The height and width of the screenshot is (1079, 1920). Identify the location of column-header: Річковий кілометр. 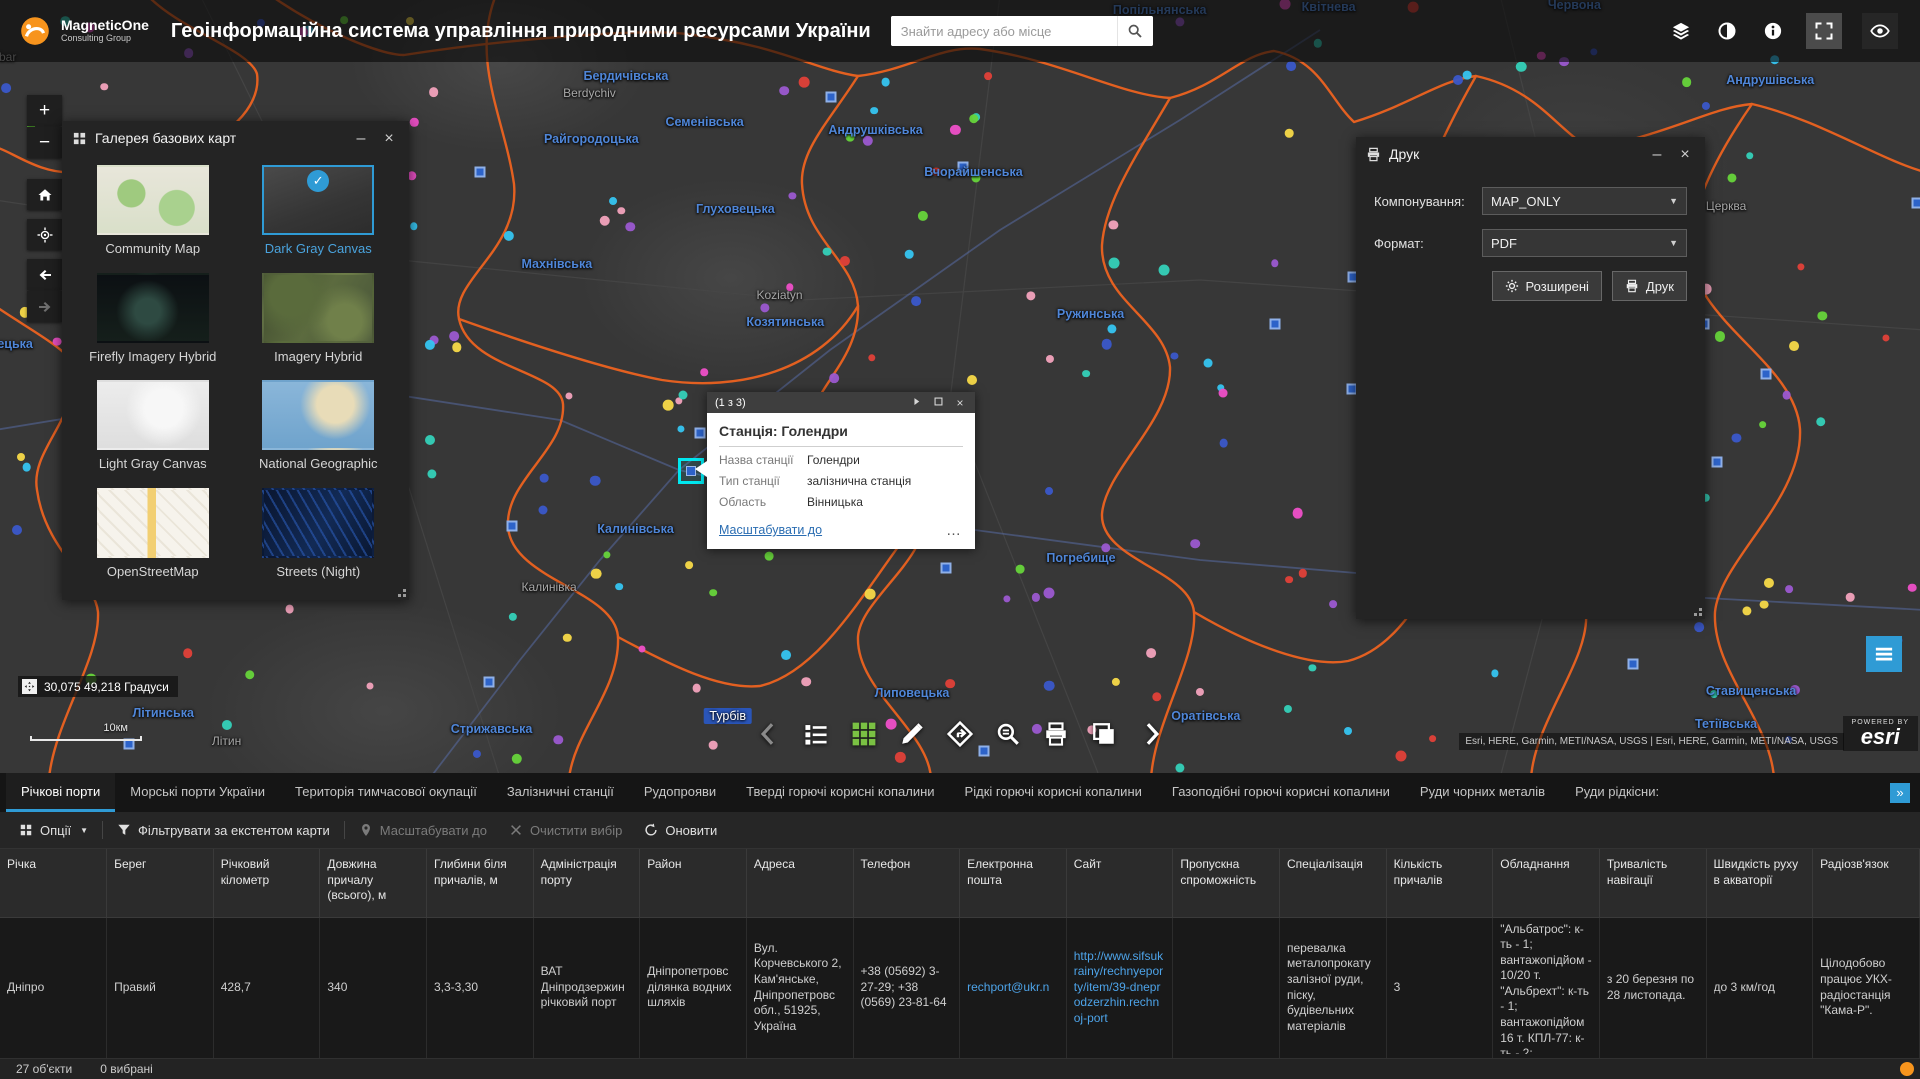
(267, 883).